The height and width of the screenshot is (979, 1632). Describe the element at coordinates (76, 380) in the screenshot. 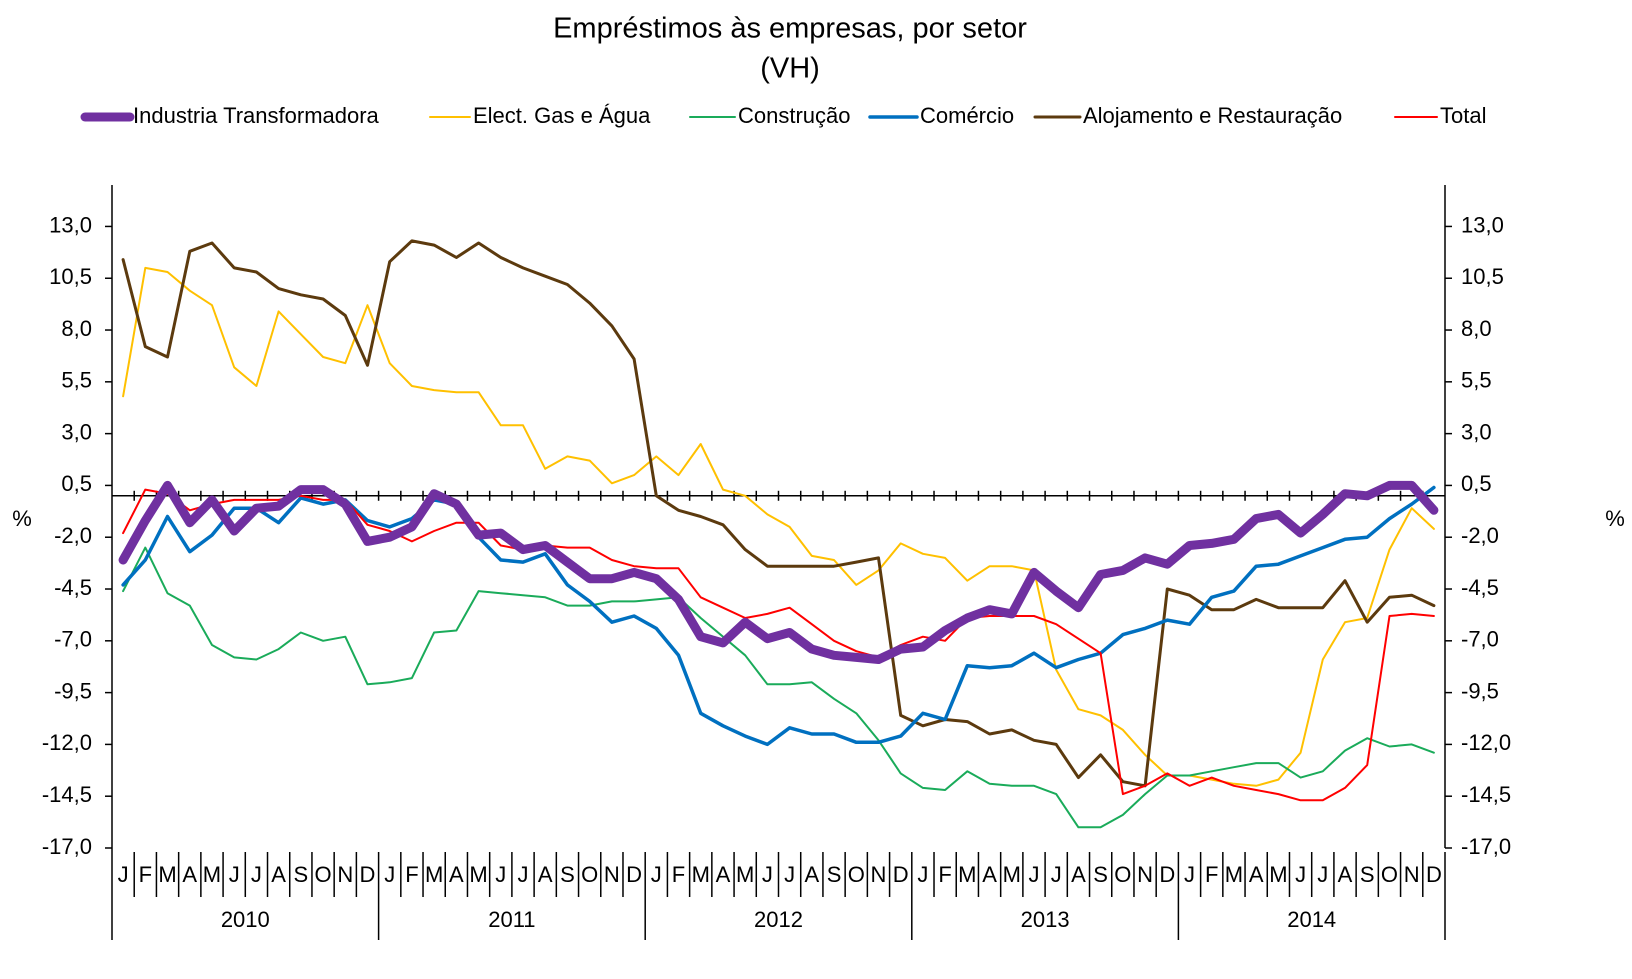

I see `y-tick-label: 5,5` at that location.